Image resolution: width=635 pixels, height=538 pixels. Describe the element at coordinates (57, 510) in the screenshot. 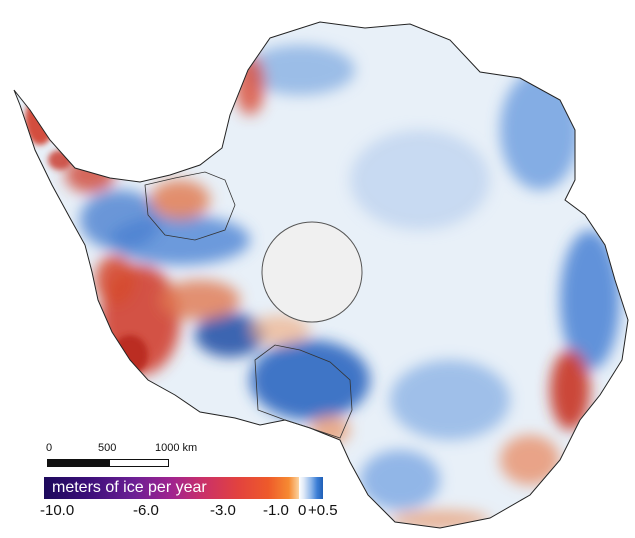

I see `legend-tick-neg10: -10.0` at that location.